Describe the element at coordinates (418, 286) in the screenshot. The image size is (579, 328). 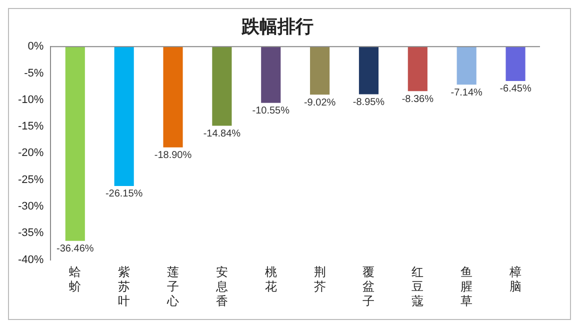
I see `x-tick-label: 红豆蔻` at that location.